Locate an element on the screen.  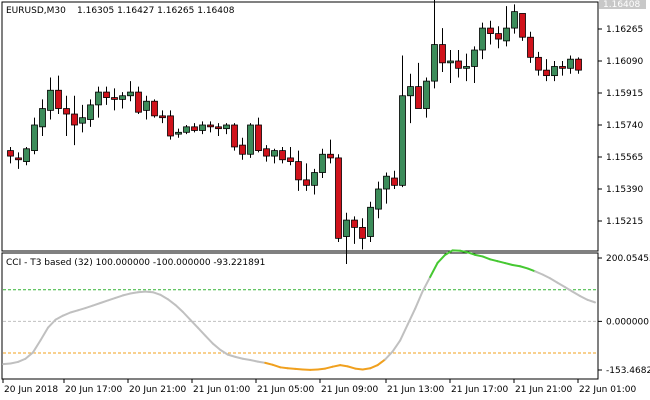
current-price-marker: 1.16408 is located at coordinates (622, 5).